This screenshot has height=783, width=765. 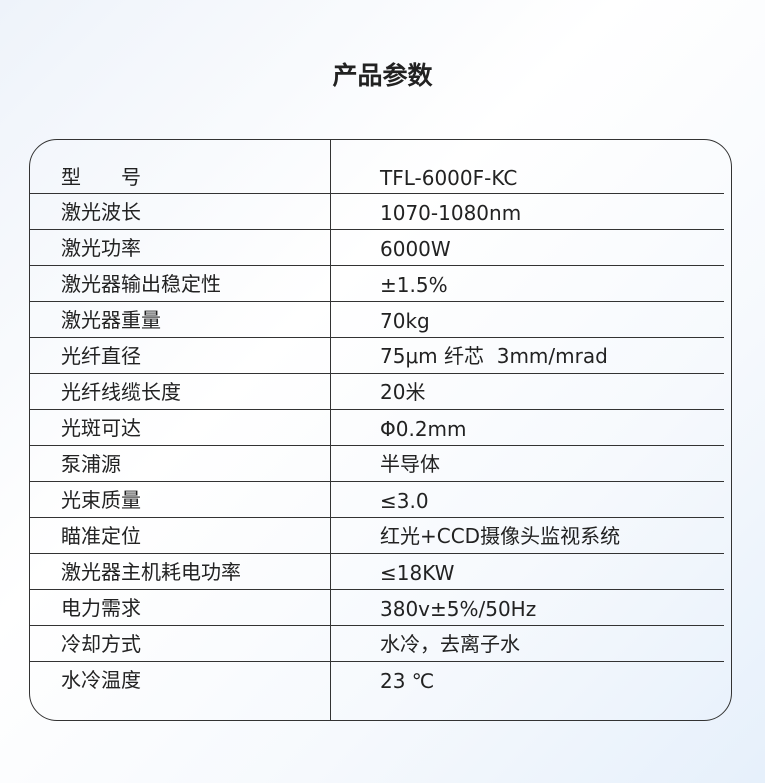 I want to click on spec-label: 型 号, so click(x=101, y=177).